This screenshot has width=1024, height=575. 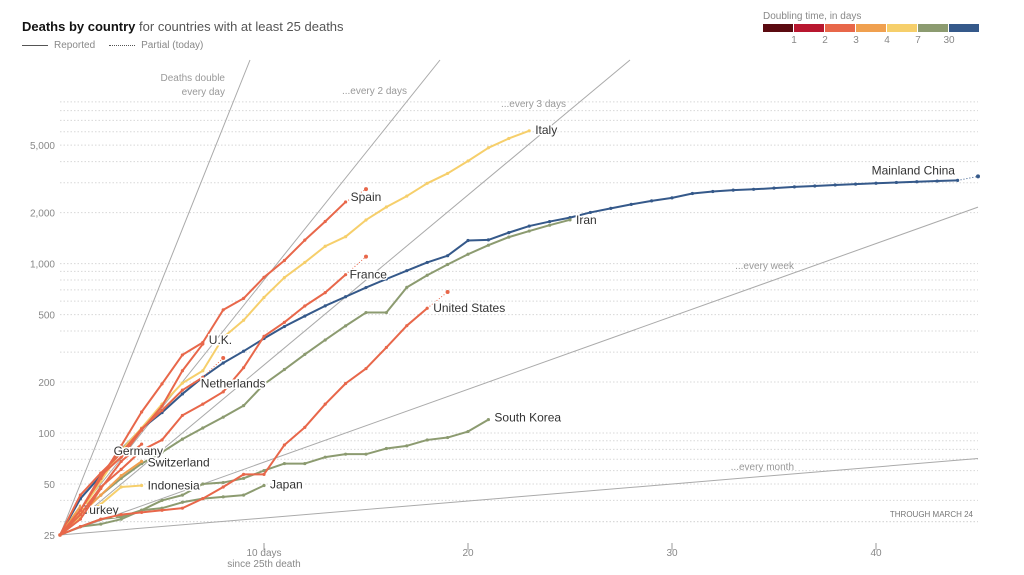 What do you see at coordinates (856, 40) in the screenshot?
I see `doubling-tick: 3` at bounding box center [856, 40].